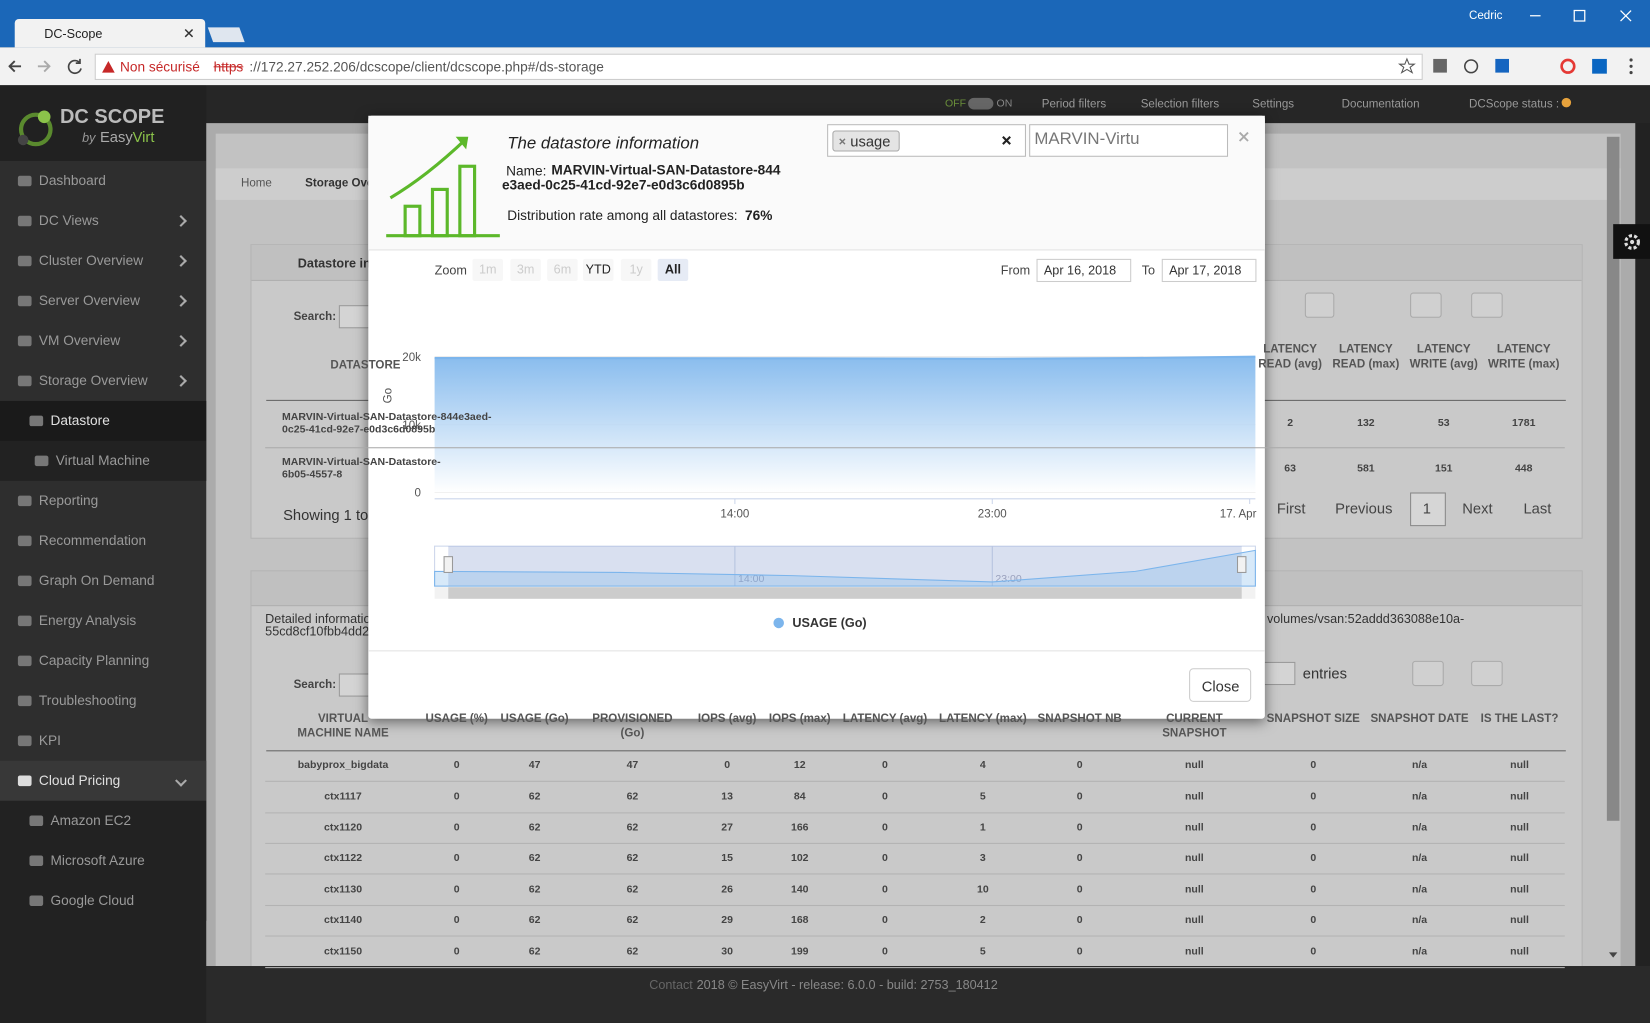 The image size is (1650, 1023). Describe the element at coordinates (68, 500) in the screenshot. I see `menu-item: Reporting` at that location.